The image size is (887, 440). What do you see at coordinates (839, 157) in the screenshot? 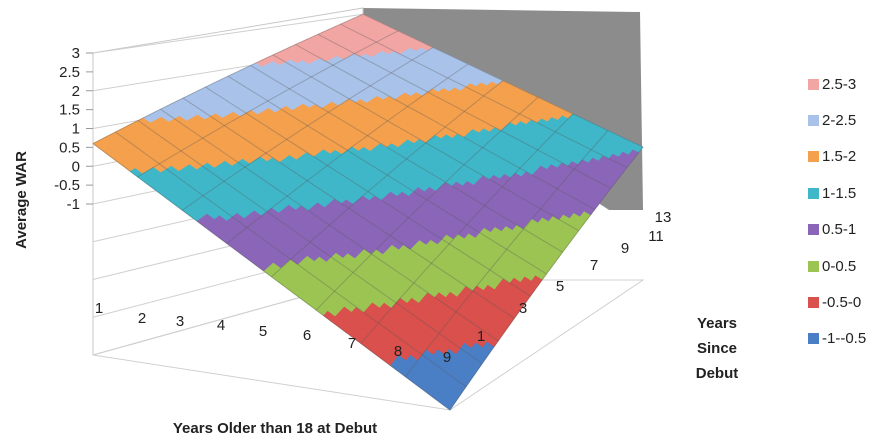
I see `legend-label: 1.5-2` at bounding box center [839, 157].